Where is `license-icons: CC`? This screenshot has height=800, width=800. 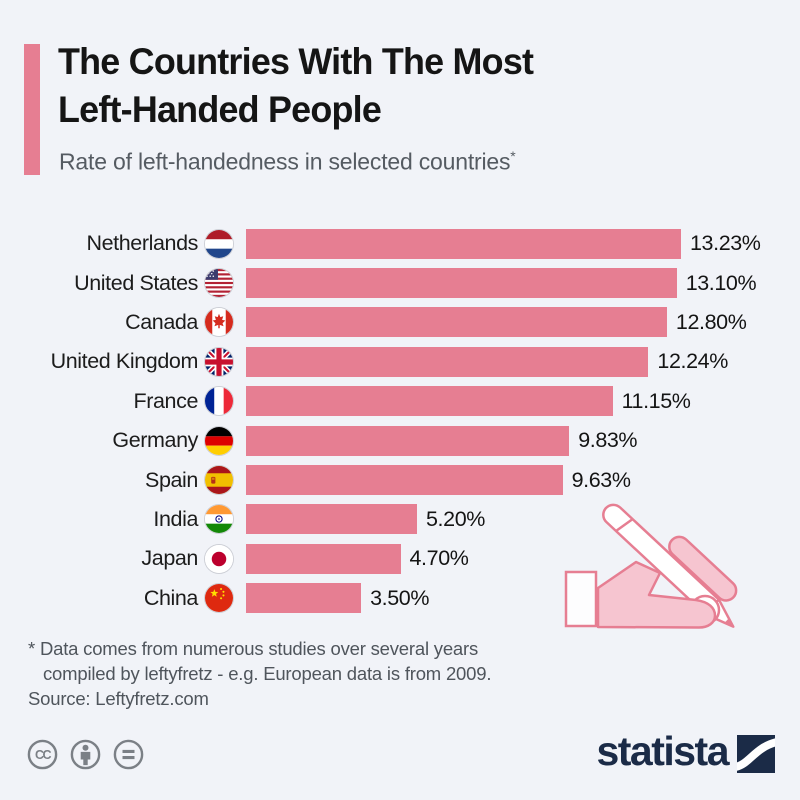
license-icons: CC is located at coordinates (85, 754).